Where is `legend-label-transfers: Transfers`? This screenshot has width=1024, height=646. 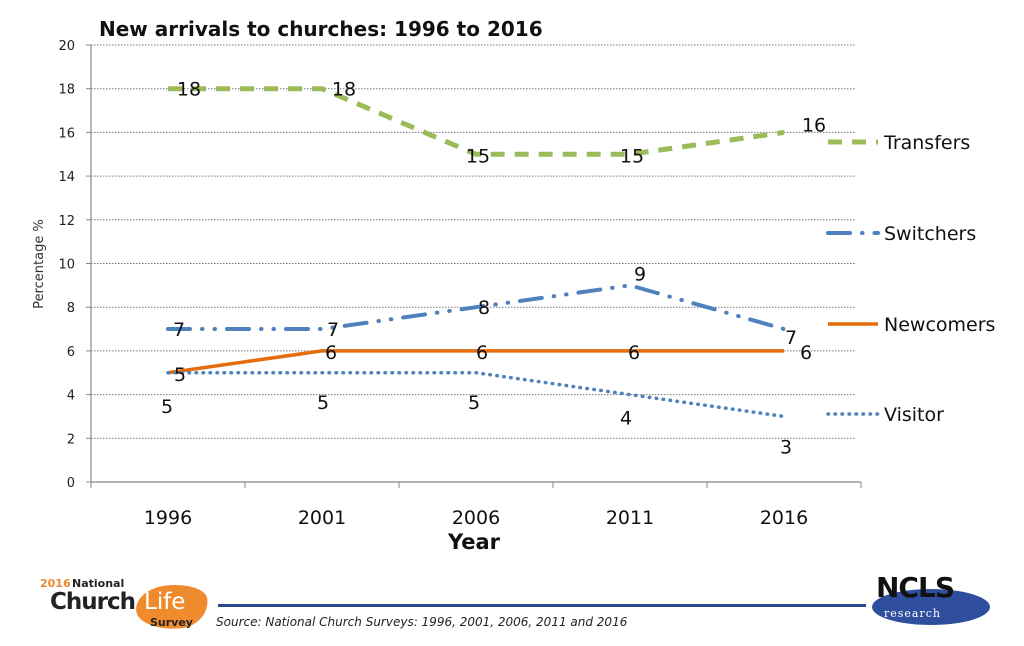
legend-label-transfers: Transfers is located at coordinates (926, 143).